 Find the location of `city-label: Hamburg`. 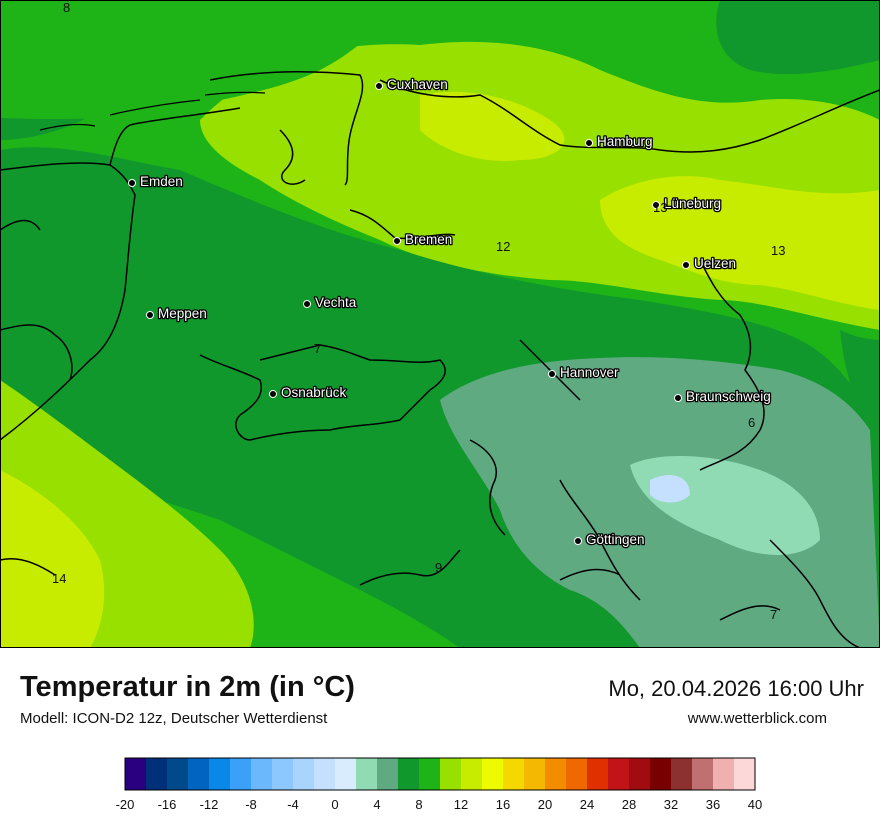

city-label: Hamburg is located at coordinates (625, 141).